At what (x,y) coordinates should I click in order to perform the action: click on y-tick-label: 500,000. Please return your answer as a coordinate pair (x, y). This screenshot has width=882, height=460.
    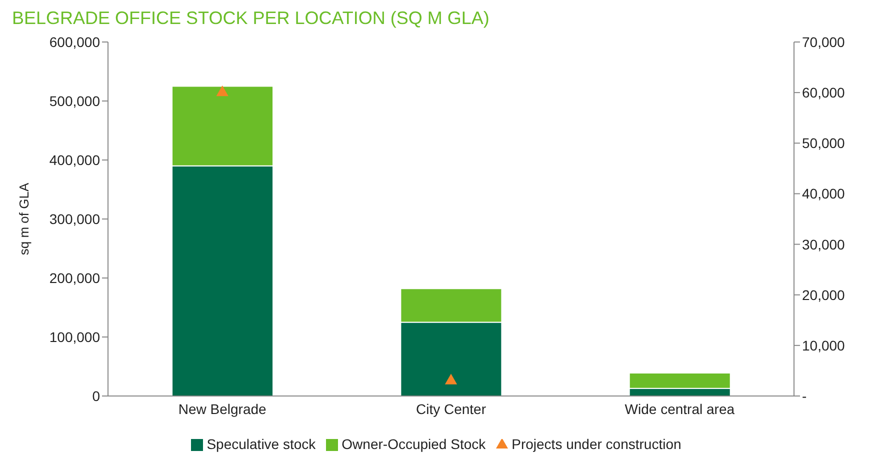
    Looking at the image, I should click on (74, 100).